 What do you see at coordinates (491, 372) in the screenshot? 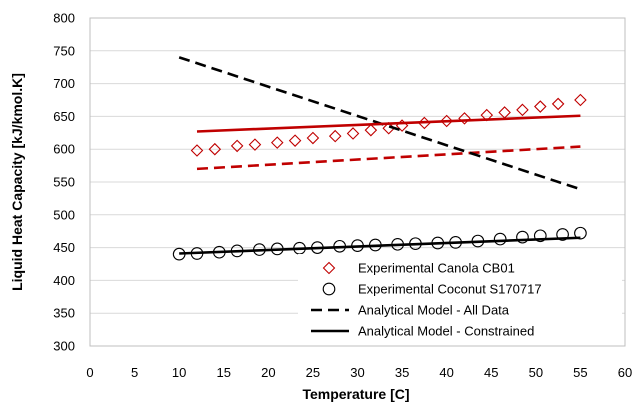
I see `x-tick-label: 45` at bounding box center [491, 372].